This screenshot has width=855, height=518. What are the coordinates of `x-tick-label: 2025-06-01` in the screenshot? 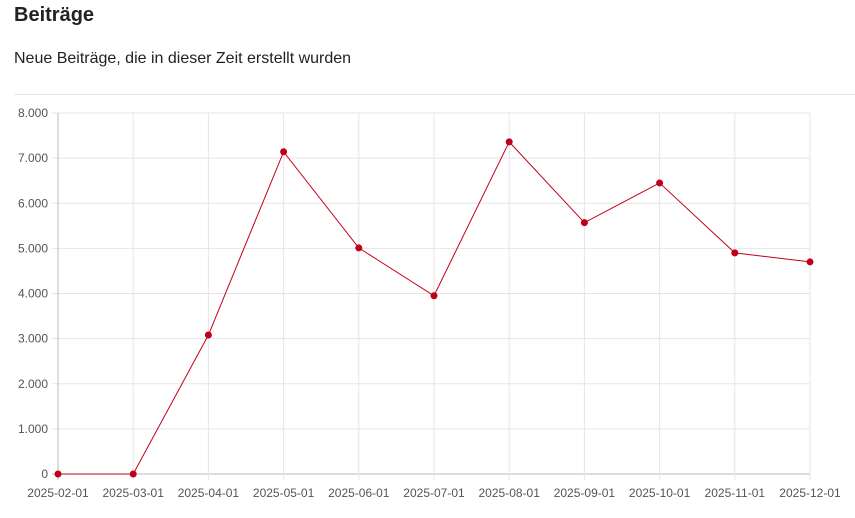 It's located at (359, 493).